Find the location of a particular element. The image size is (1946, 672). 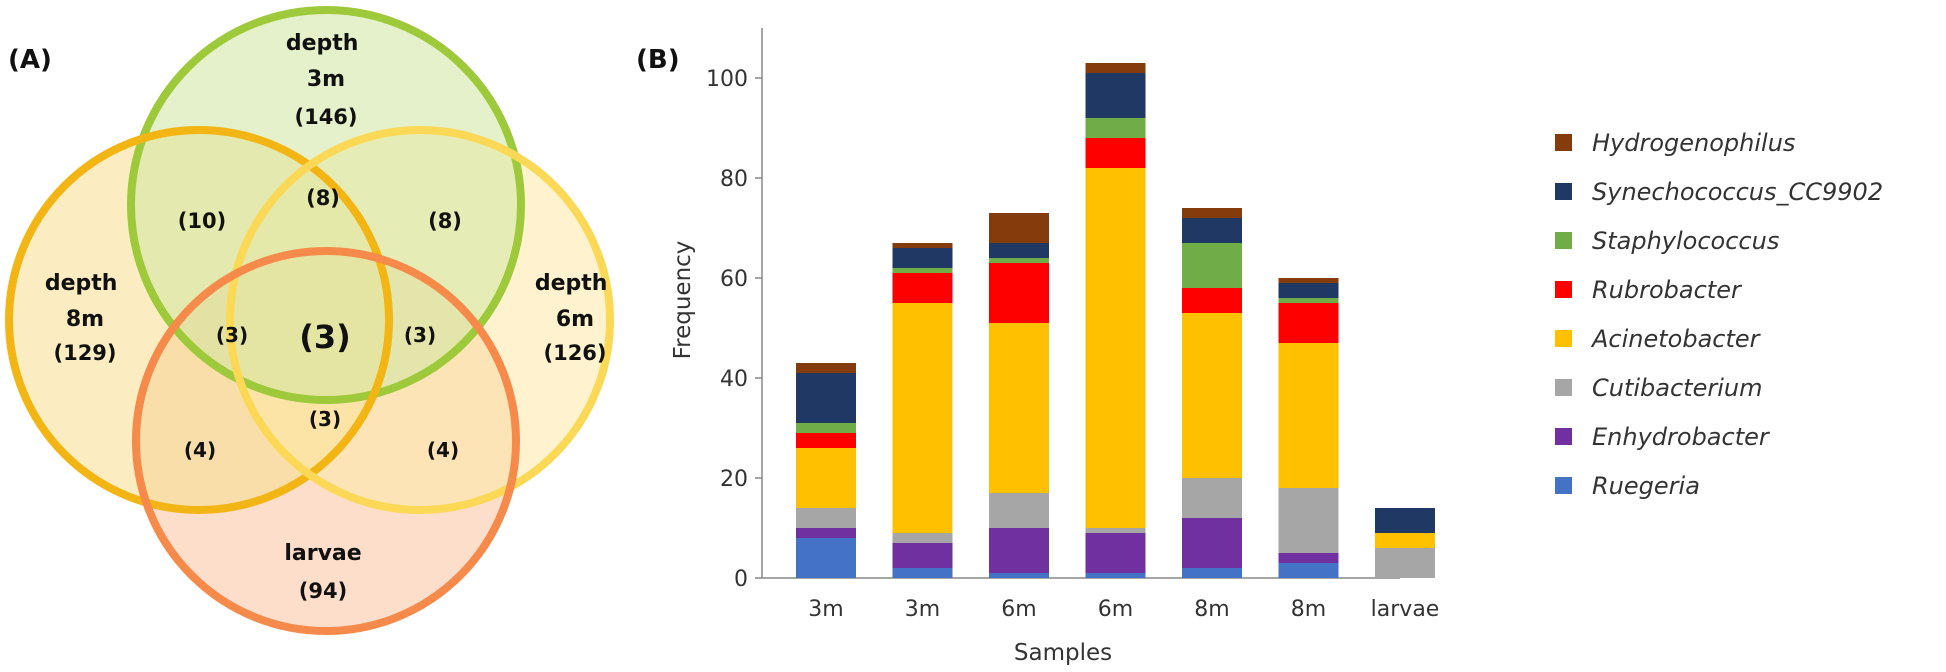

set-name-depth-6m: depth 6m is located at coordinates (575, 301).